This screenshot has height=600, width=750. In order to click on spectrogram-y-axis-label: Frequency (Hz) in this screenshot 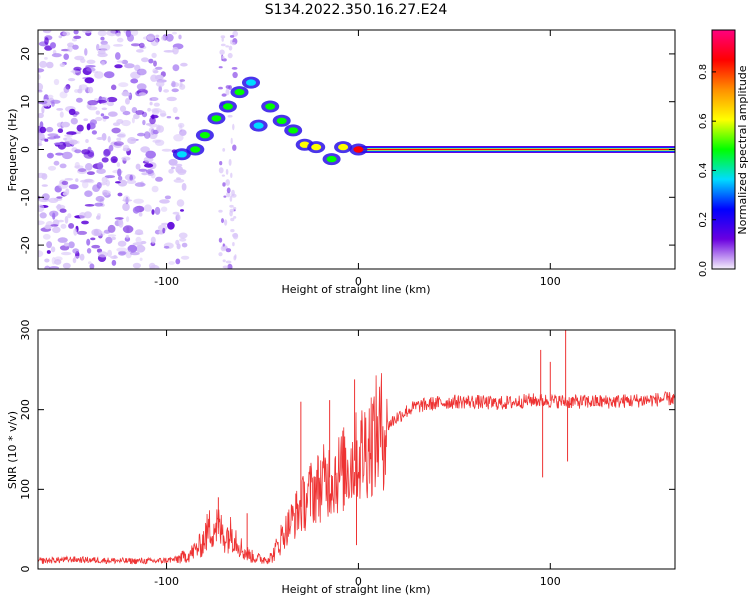, I will do `click(12, 150)`.